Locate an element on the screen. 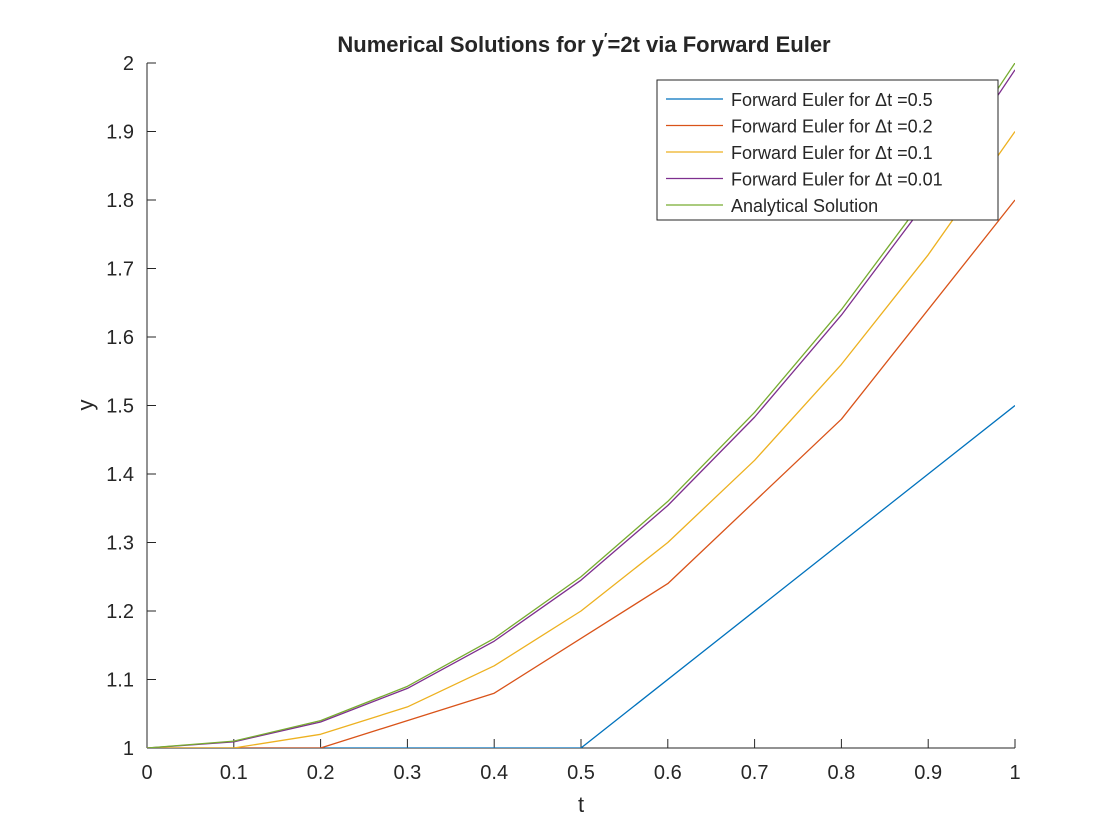  x-tick-label: 0.3 is located at coordinates (407, 773).